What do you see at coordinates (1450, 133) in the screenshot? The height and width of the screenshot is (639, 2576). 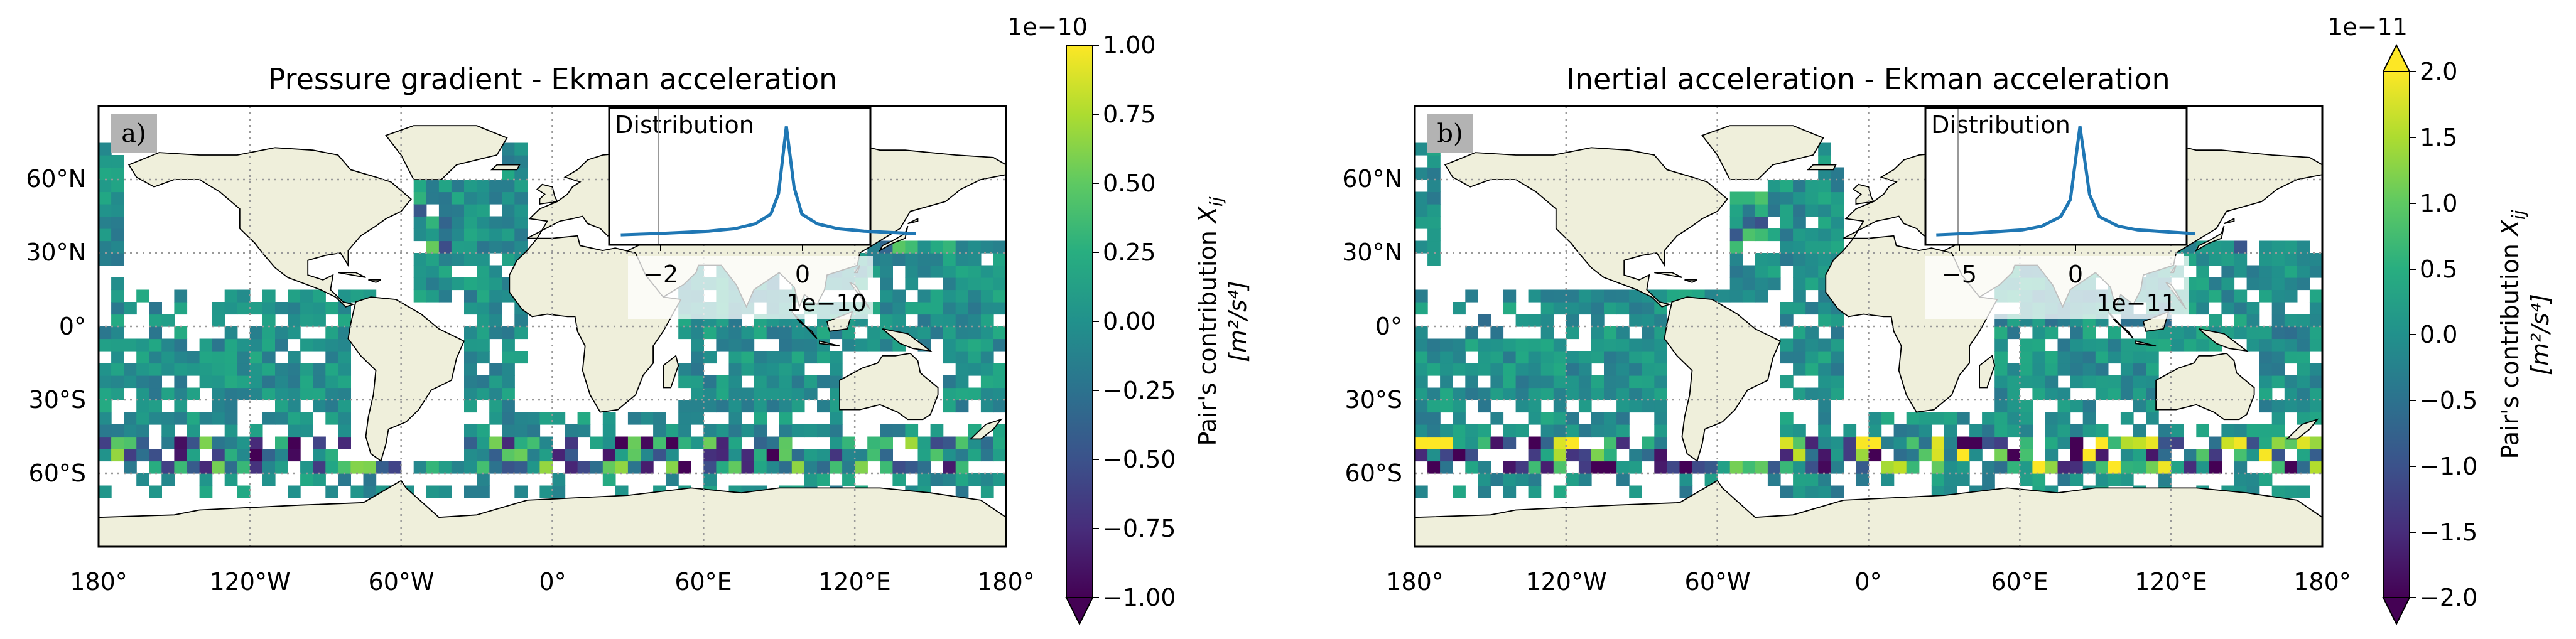 I see `panel-b-label-box` at bounding box center [1450, 133].